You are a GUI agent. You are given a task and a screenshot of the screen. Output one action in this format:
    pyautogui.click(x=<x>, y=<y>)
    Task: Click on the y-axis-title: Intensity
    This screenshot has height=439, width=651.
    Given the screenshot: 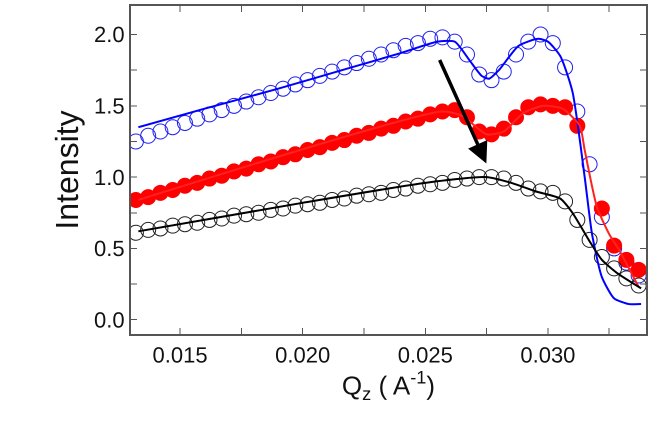 What is the action you would take?
    pyautogui.click(x=66, y=170)
    